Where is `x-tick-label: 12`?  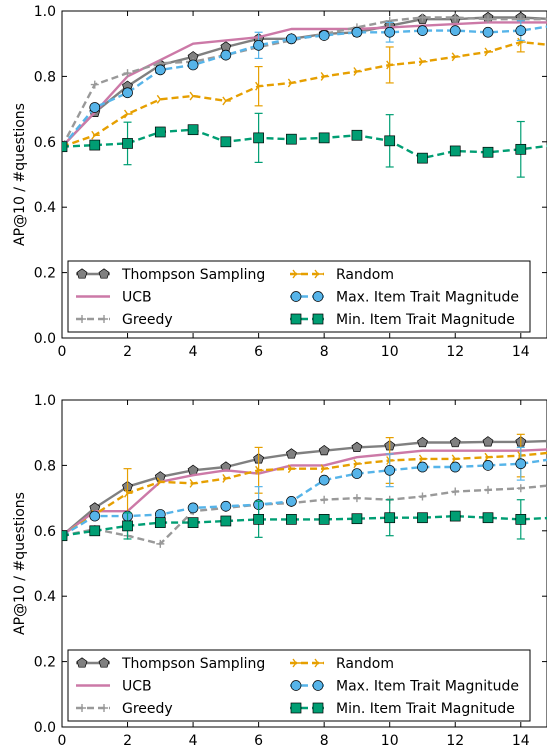
x-tick-label: 12 is located at coordinates (455, 352).